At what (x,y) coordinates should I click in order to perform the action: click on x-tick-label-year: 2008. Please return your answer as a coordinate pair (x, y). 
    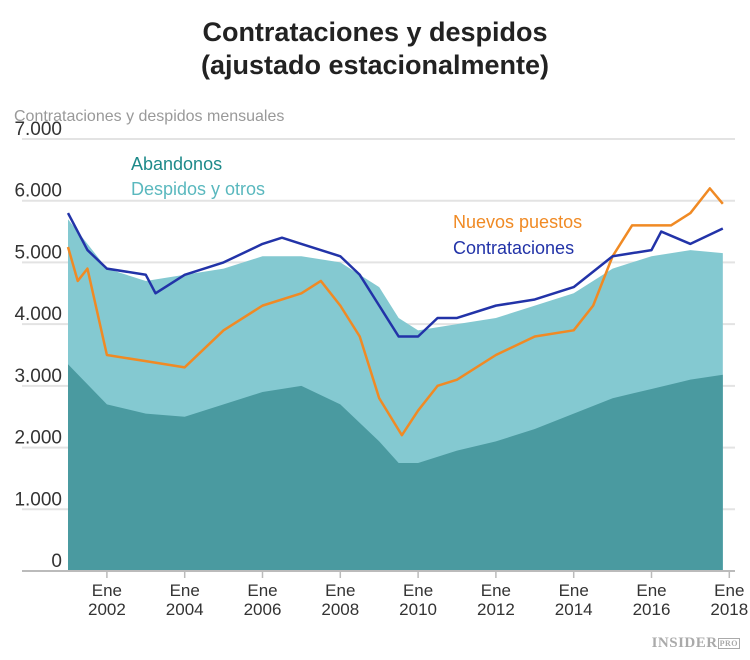
    Looking at the image, I should click on (340, 609).